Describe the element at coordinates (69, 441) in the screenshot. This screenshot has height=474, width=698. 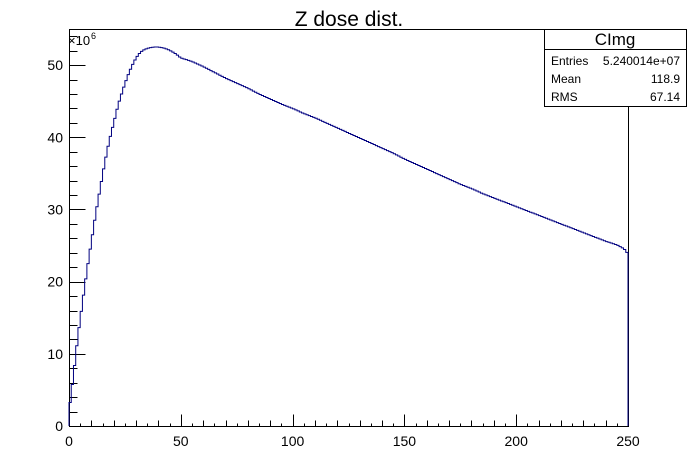
I see `x-tick-label: 0` at that location.